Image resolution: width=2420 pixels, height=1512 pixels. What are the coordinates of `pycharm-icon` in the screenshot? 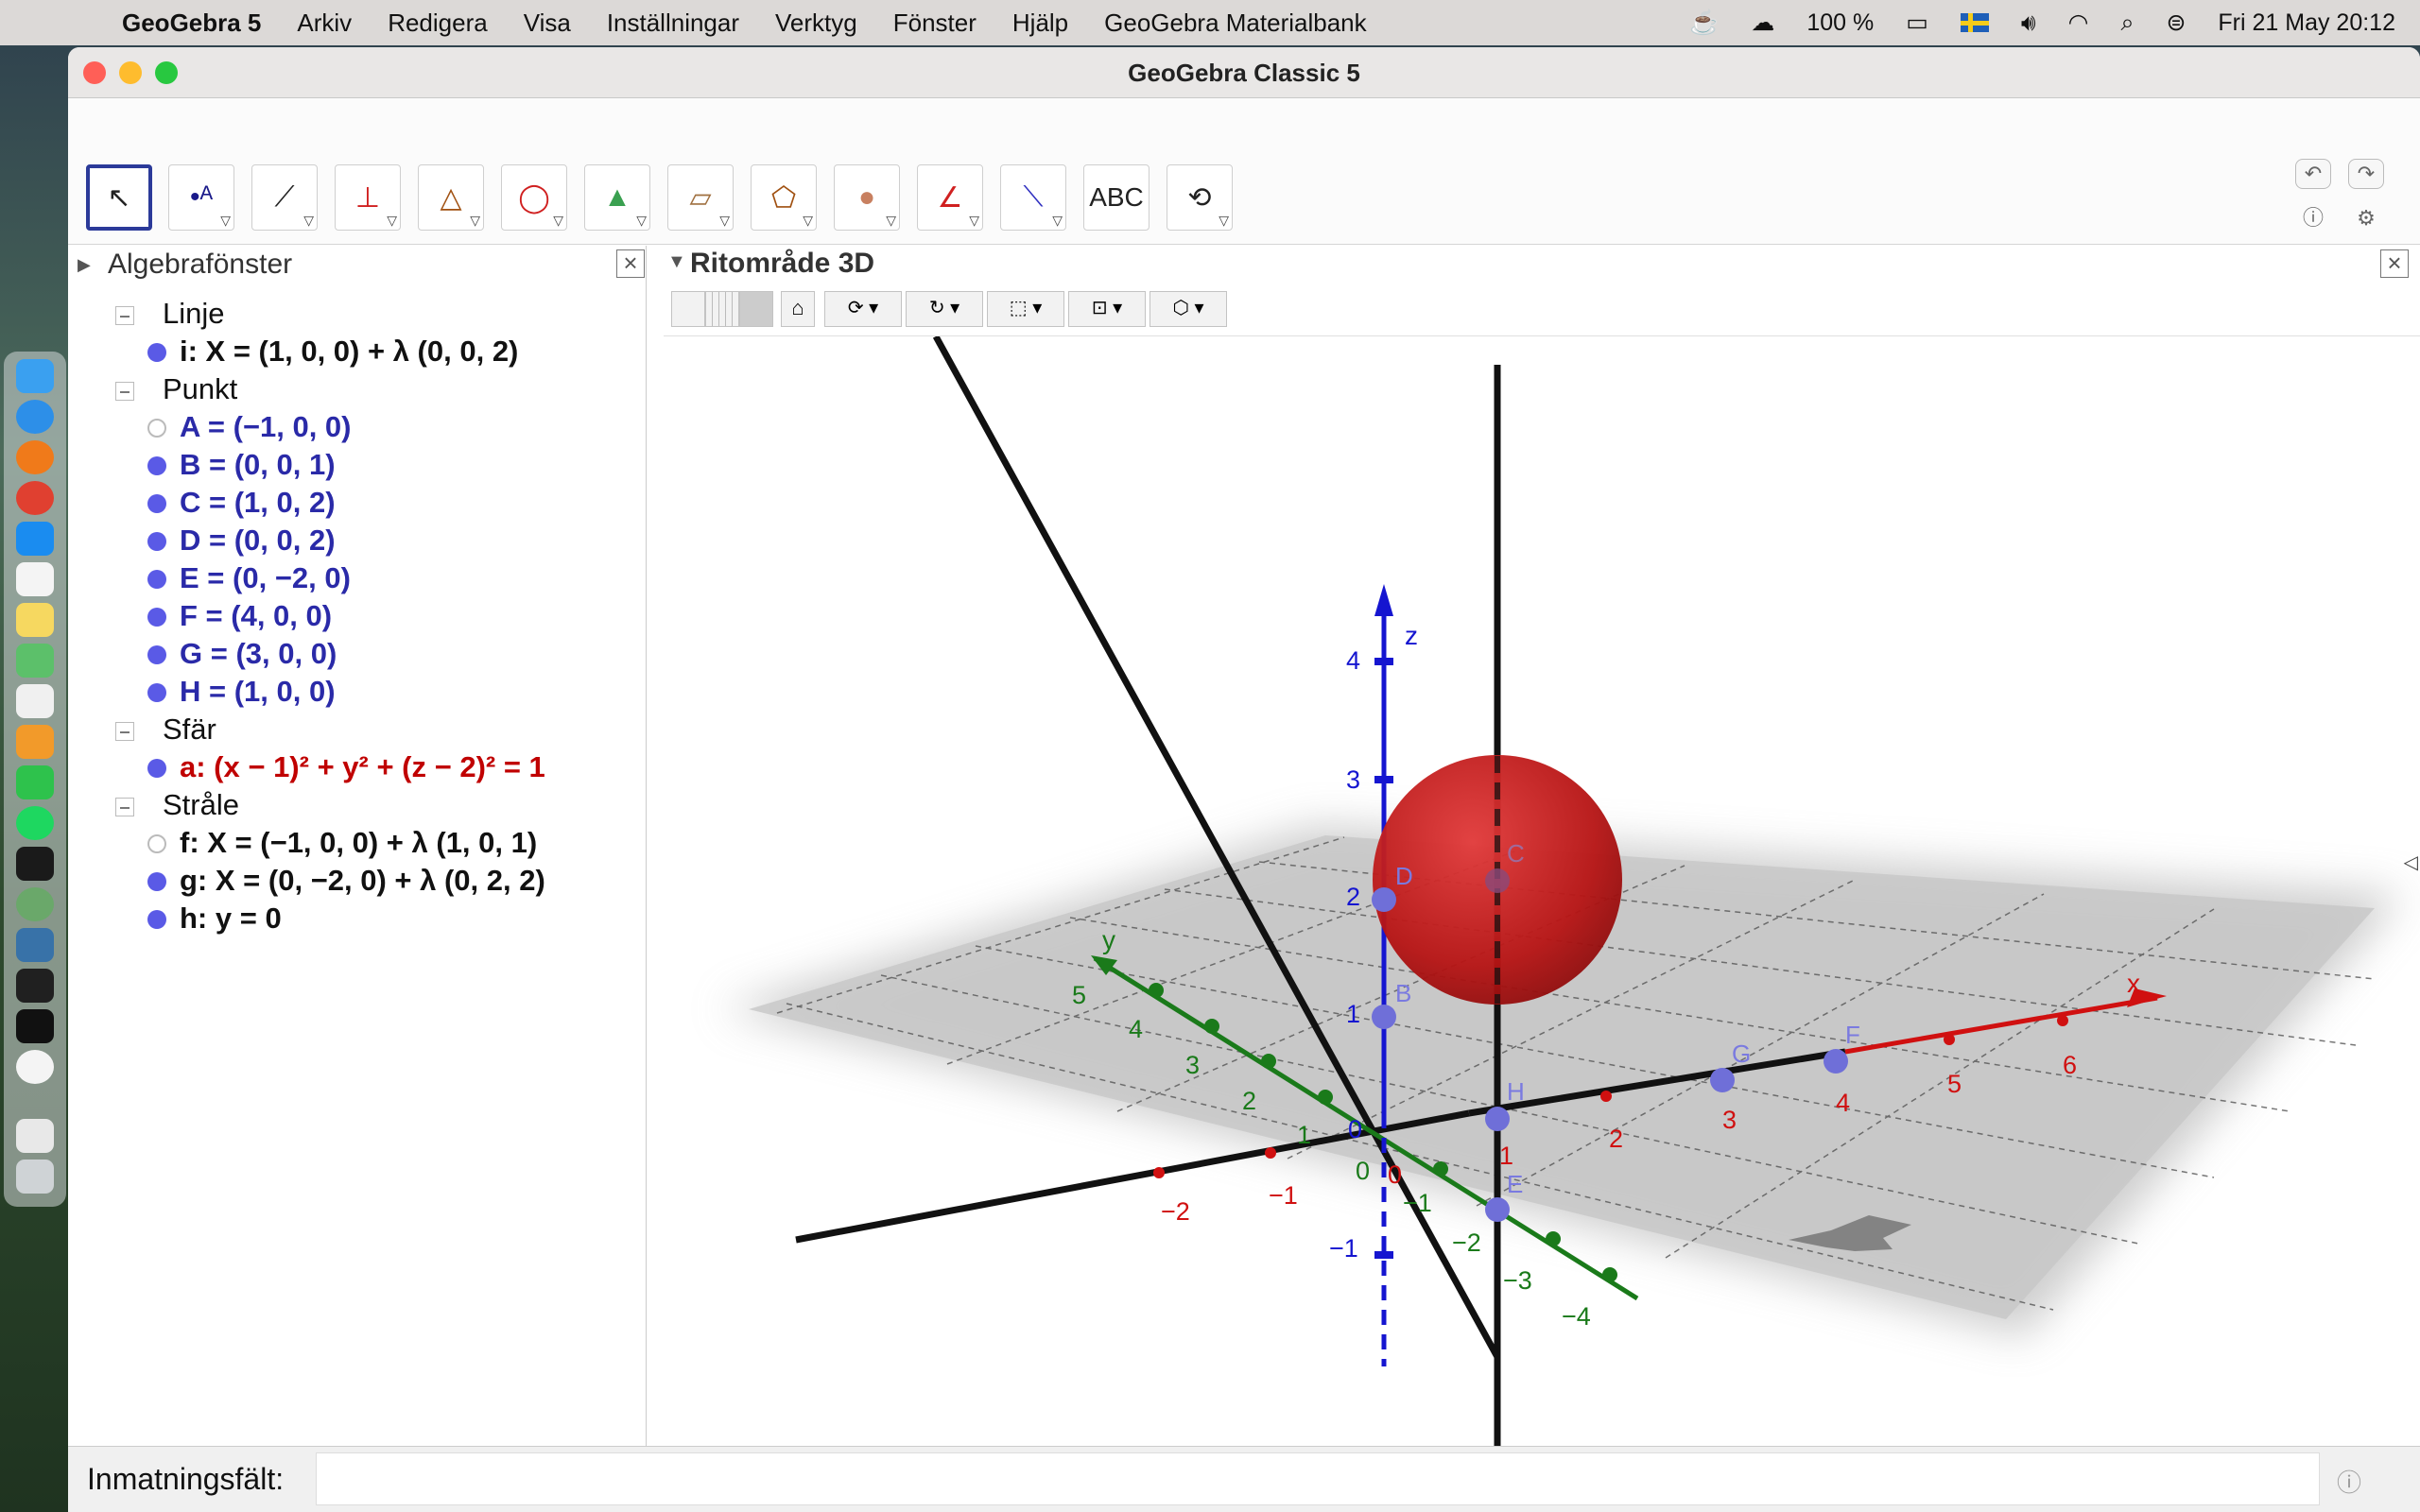 It's located at (35, 864).